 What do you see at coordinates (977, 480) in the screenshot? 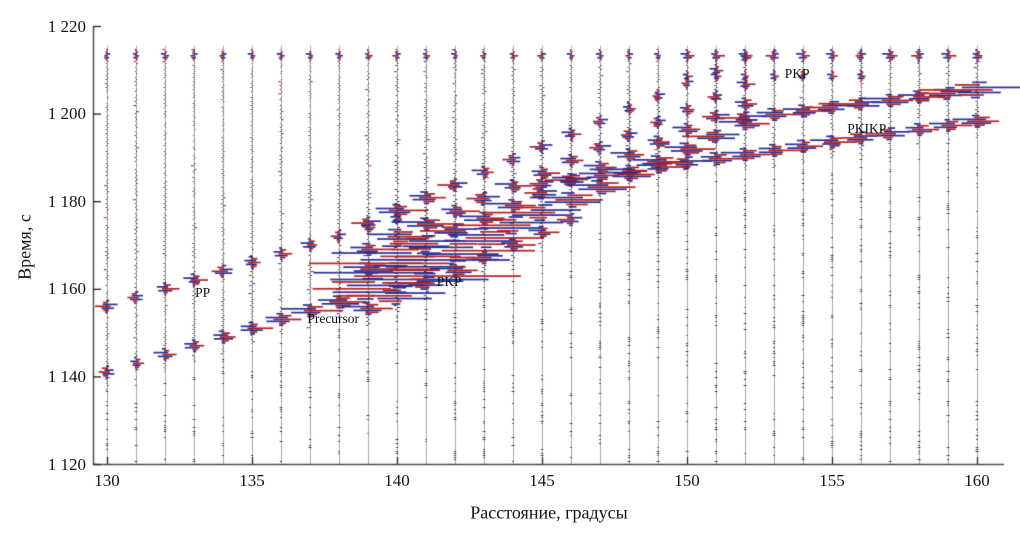
I see `x-tick-label: 160` at bounding box center [977, 480].